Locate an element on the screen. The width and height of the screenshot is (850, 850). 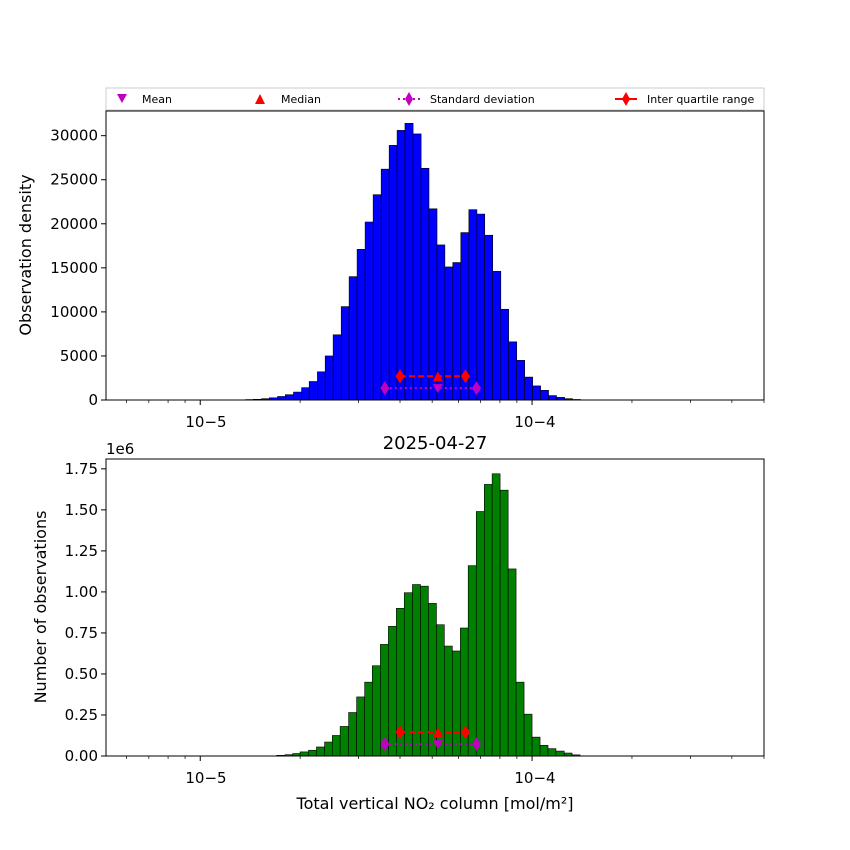
count-ytick-label: 1.25 is located at coordinates (81, 551).